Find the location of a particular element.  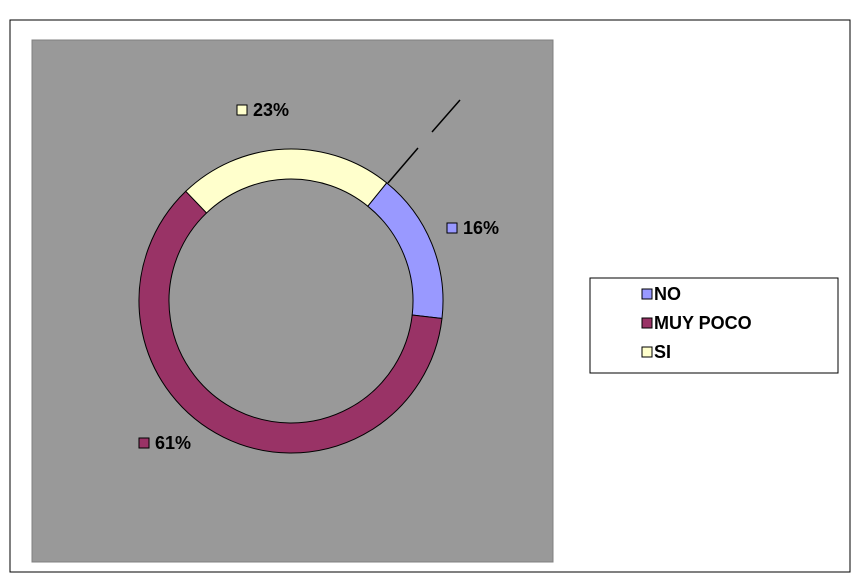

legend is located at coordinates (714, 325).